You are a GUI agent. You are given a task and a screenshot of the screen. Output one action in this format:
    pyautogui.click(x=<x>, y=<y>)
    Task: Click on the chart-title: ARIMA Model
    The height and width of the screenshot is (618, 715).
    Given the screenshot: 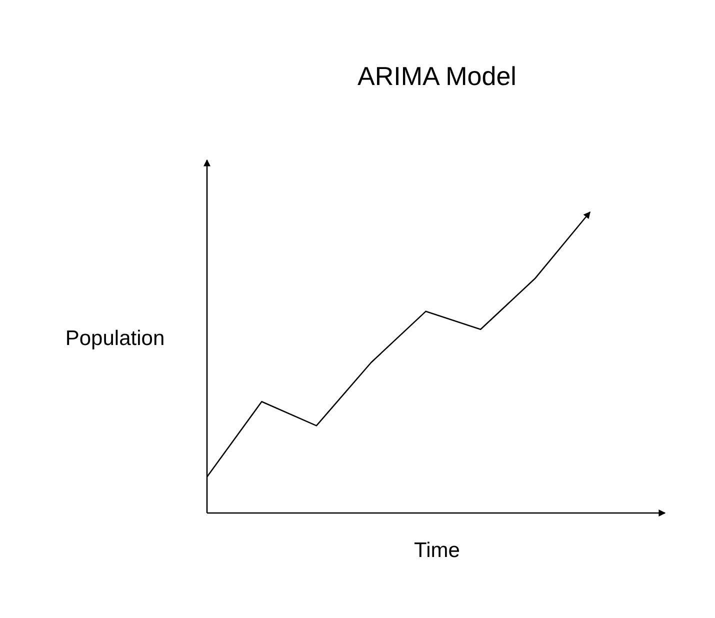 What is the action you would take?
    pyautogui.click(x=437, y=76)
    